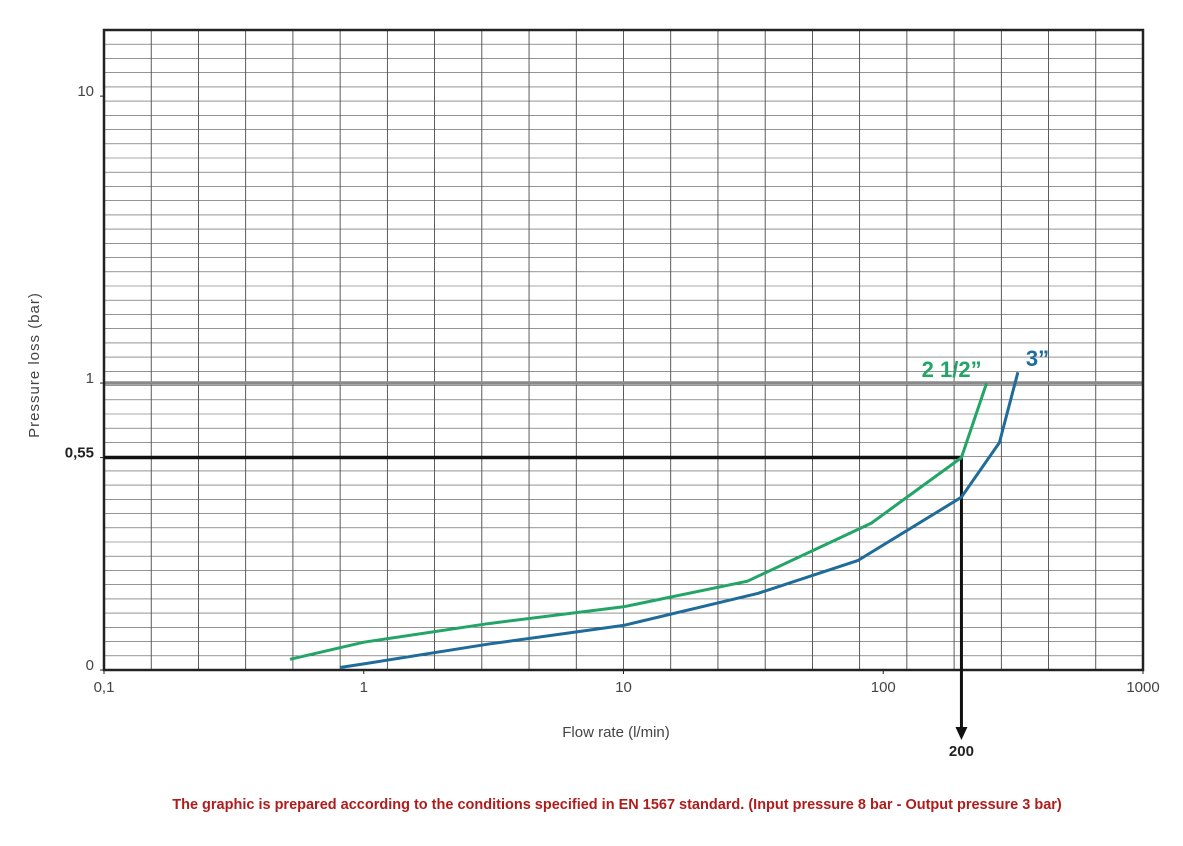  Describe the element at coordinates (364, 687) in the screenshot. I see `x-tick-label: 1` at that location.